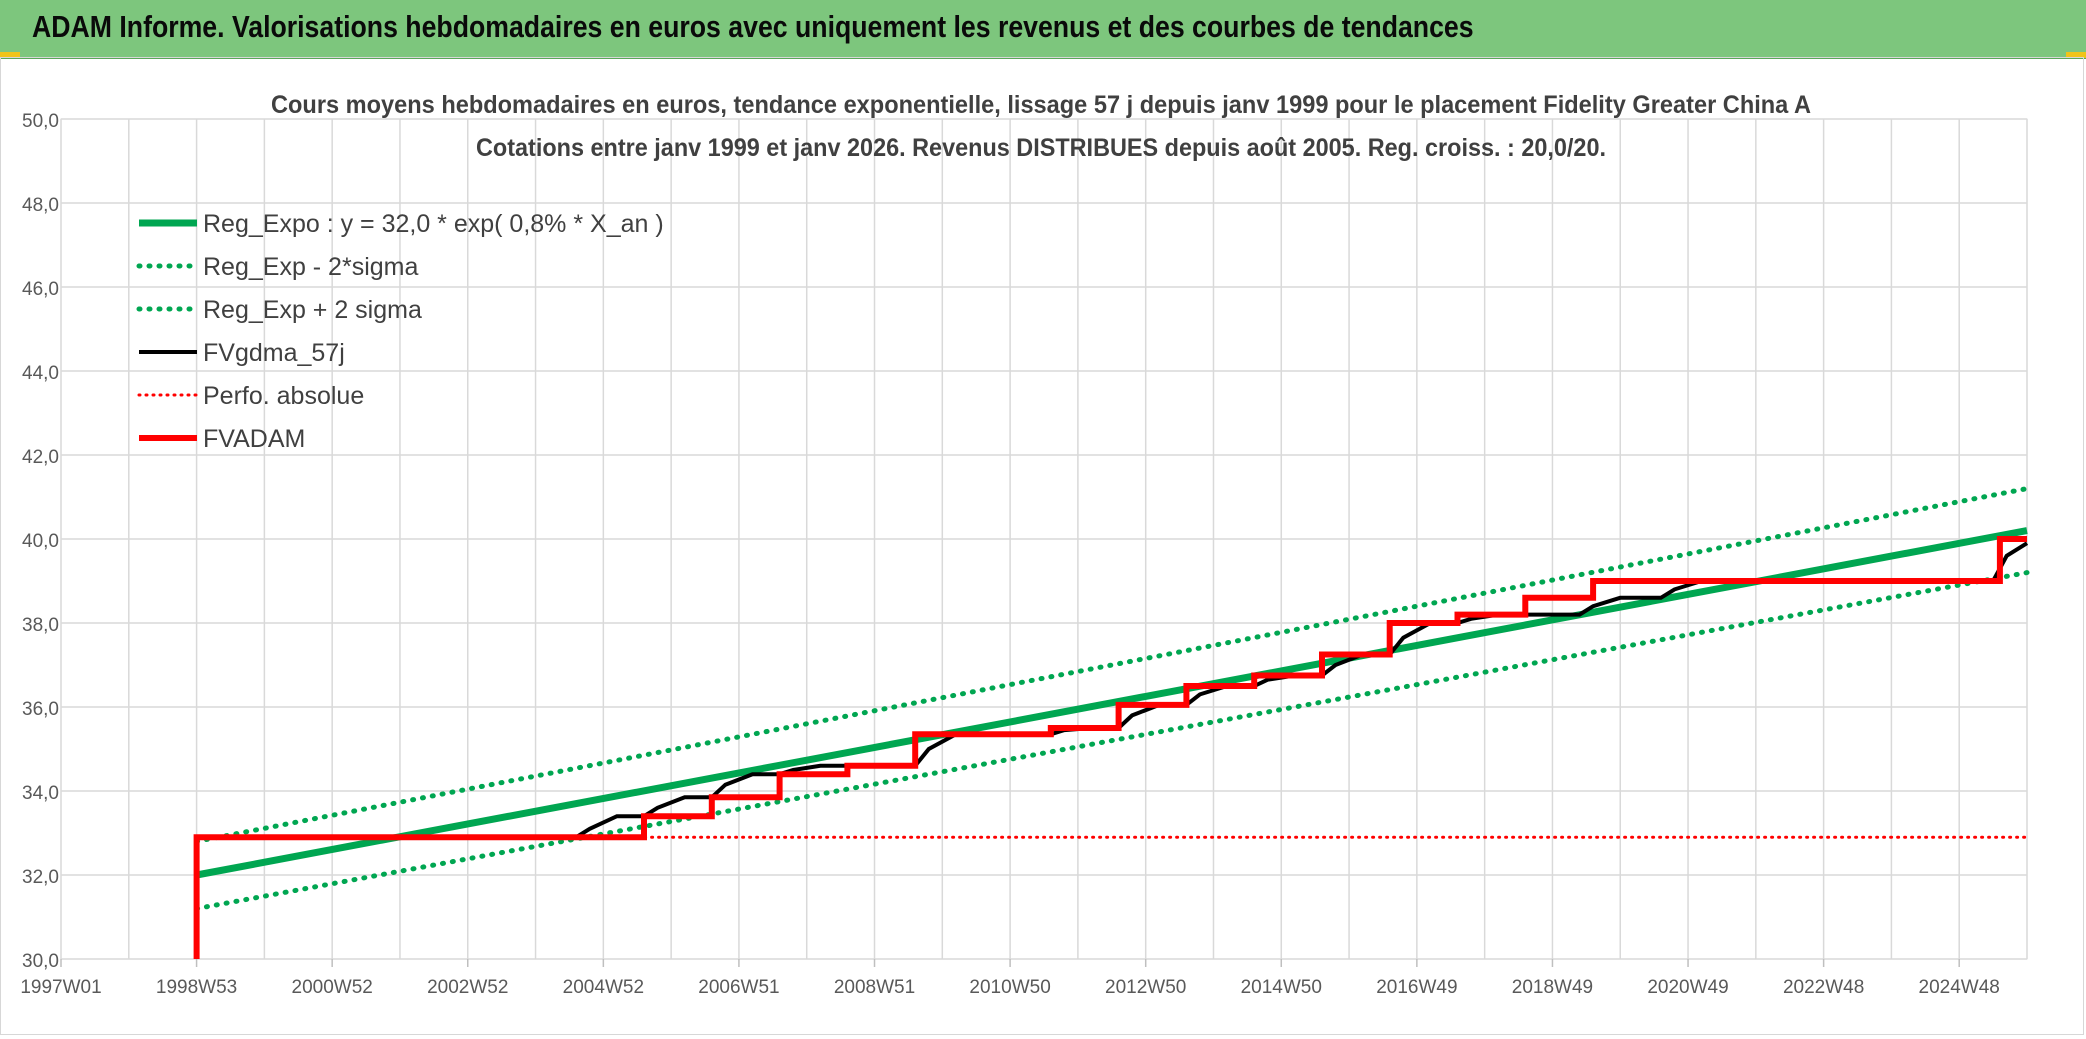  Describe the element at coordinates (1145, 987) in the screenshot. I see `x-tick-label: 2012W50` at that location.